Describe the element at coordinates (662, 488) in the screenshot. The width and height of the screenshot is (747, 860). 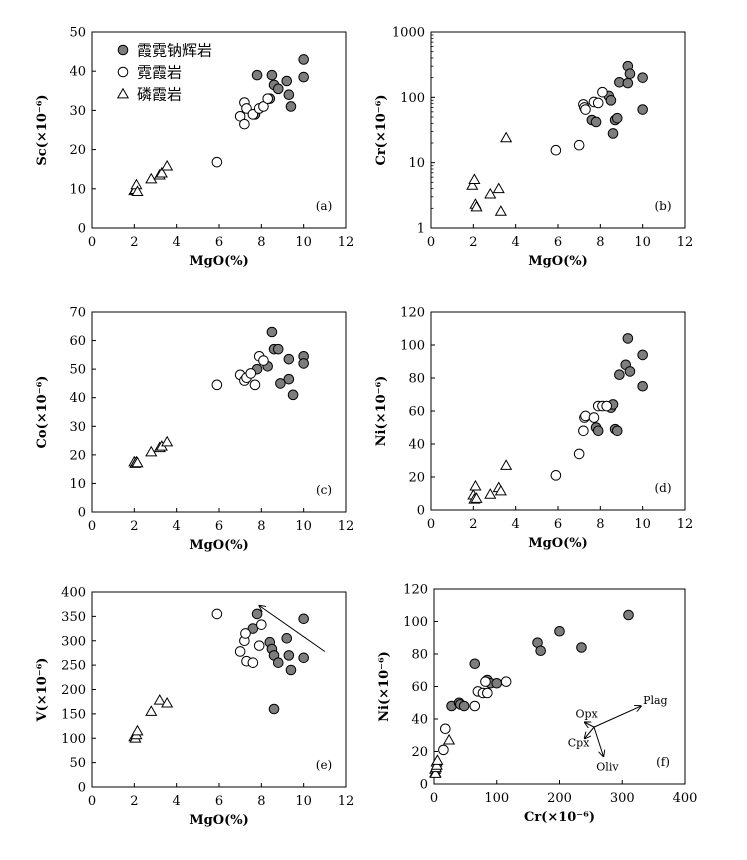
I see `panel-tag: (d)` at that location.